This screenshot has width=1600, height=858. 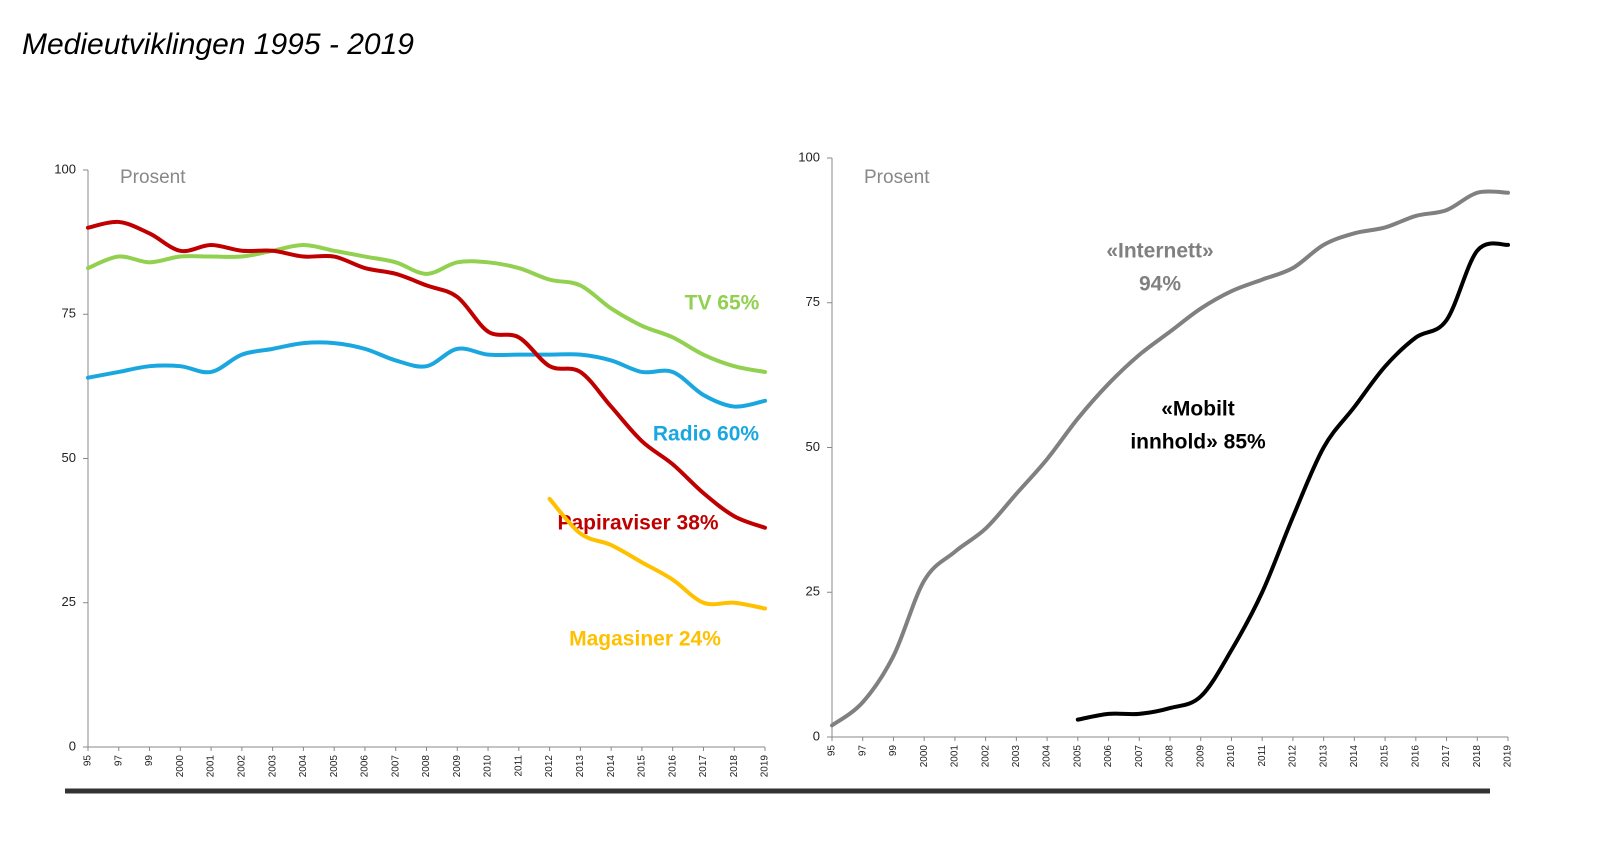 What do you see at coordinates (1160, 284) in the screenshot?
I see `series-annotation: 94%` at bounding box center [1160, 284].